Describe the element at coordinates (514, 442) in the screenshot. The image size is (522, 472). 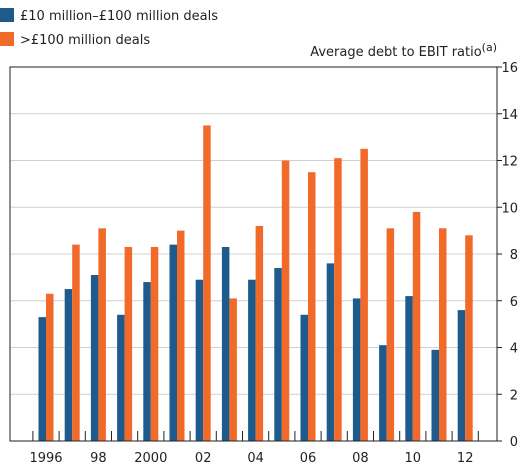
I see `y-tick-label: 0` at that location.